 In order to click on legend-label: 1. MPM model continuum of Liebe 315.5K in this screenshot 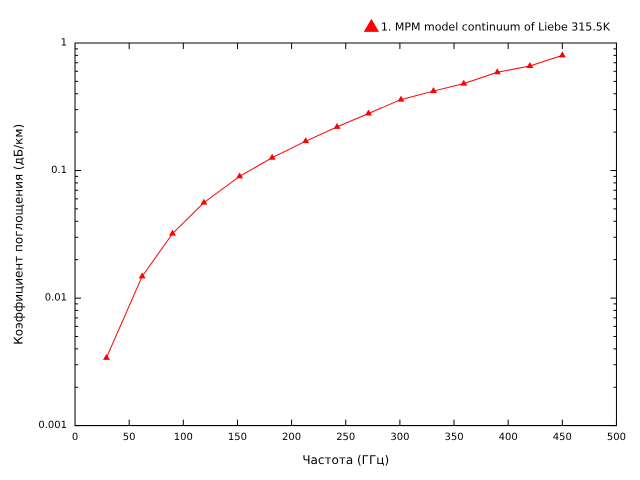, I will do `click(495, 27)`.